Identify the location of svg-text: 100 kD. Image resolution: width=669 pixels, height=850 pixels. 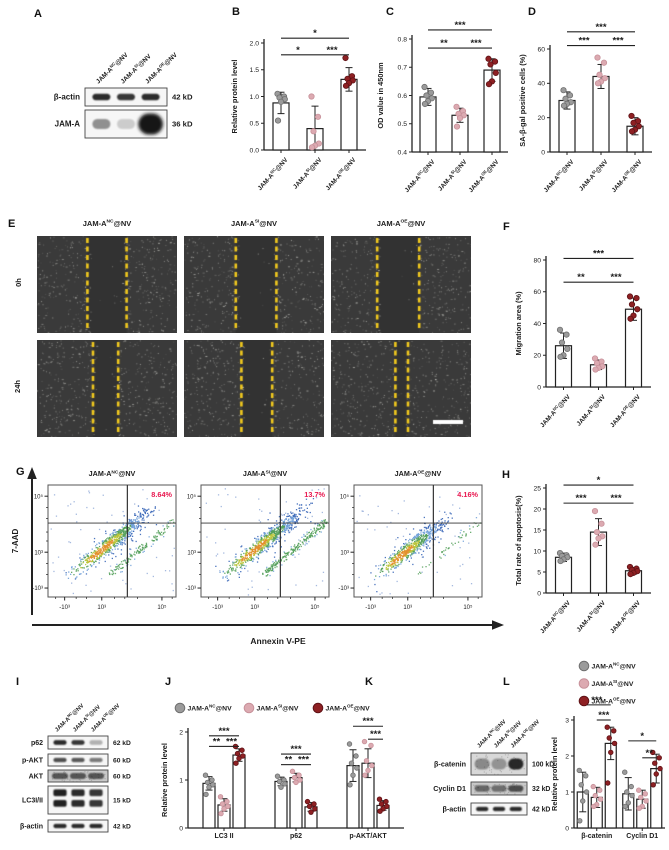
(543, 765).